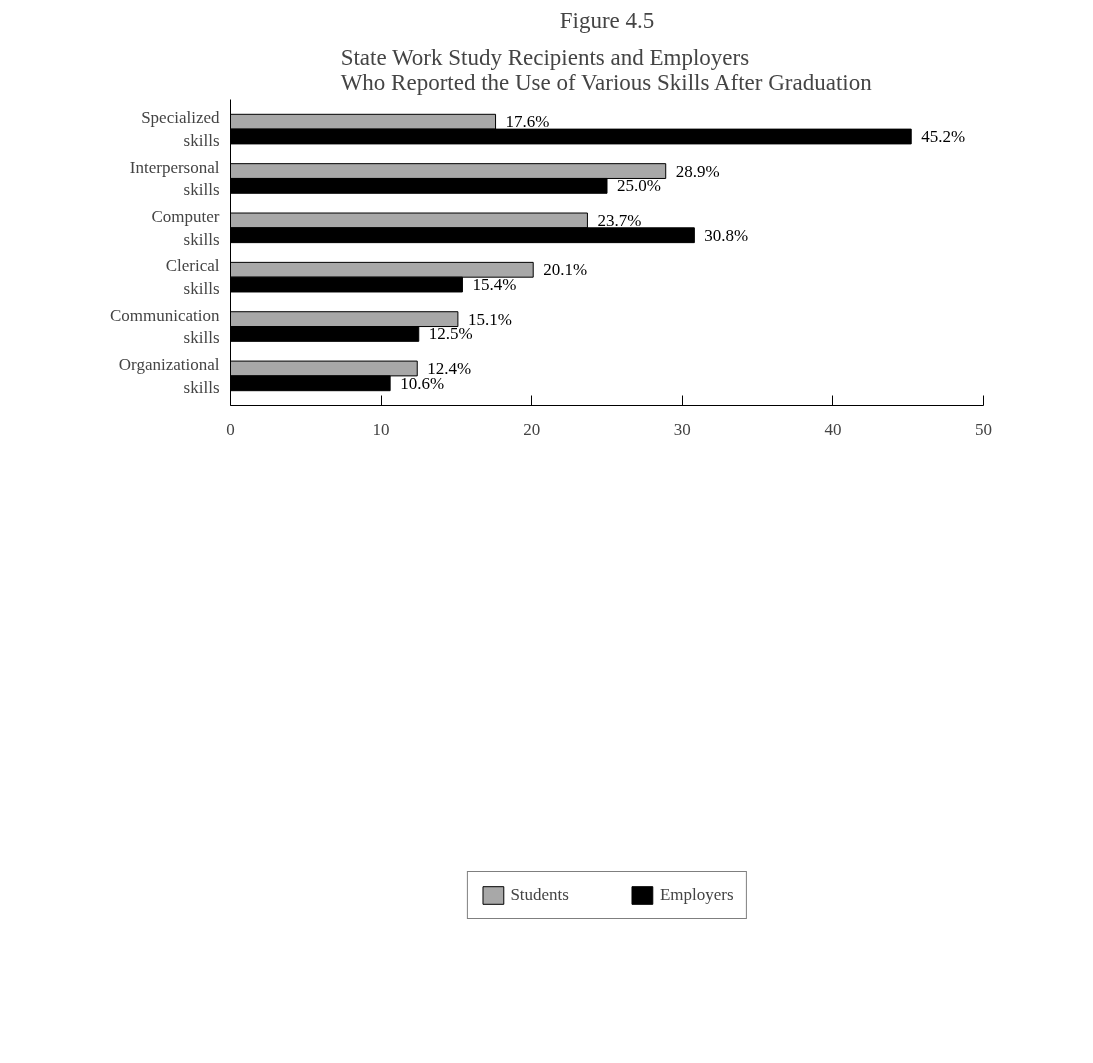 The image size is (1093, 1063). I want to click on data-label: 28.9%, so click(697, 171).